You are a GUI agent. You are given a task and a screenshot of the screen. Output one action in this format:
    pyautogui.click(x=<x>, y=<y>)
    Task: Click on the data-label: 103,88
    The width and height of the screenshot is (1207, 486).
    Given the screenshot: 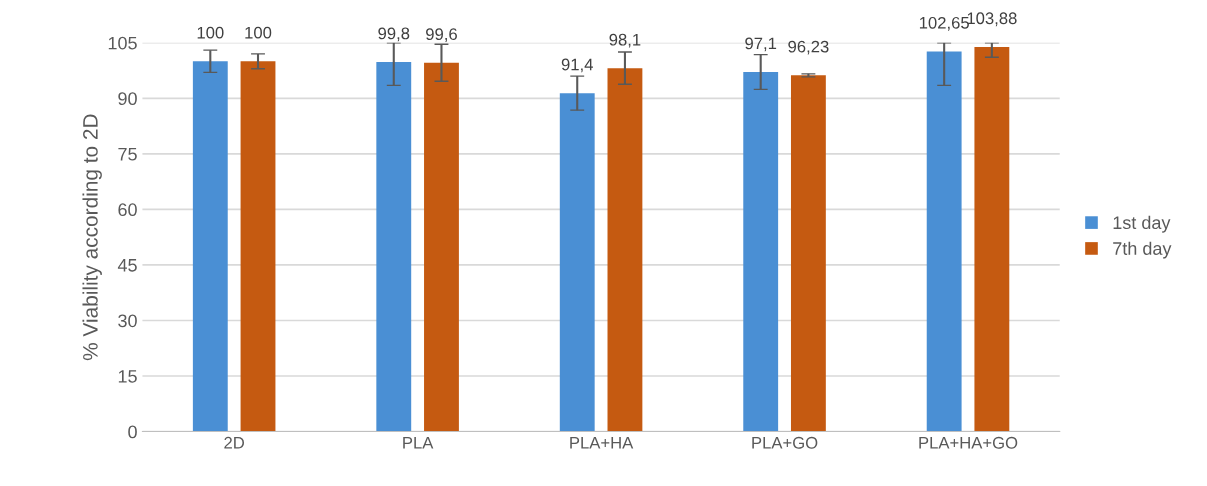 What is the action you would take?
    pyautogui.click(x=992, y=19)
    